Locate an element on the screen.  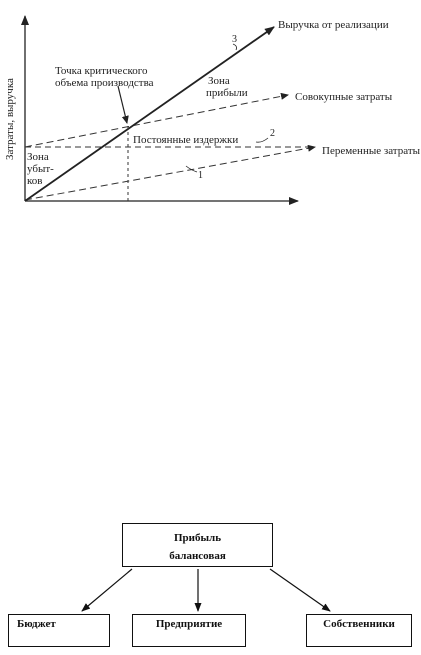
budget-box: Бюджет is located at coordinates (59, 630).